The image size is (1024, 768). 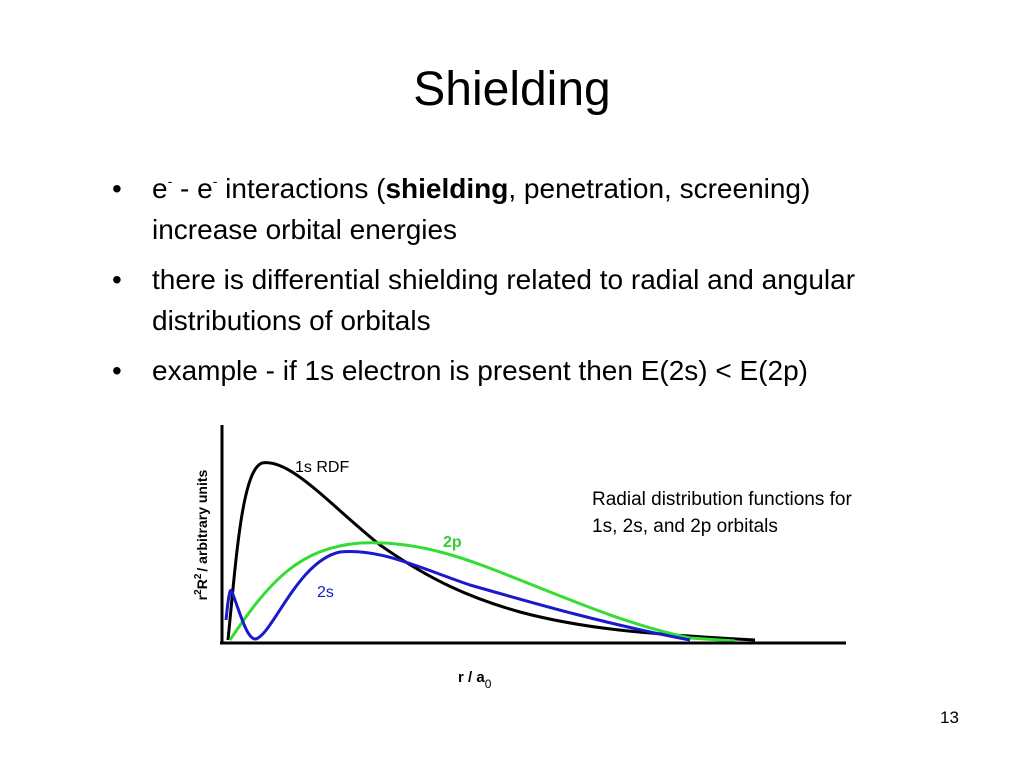 I want to click on curve-2s, so click(x=457, y=595).